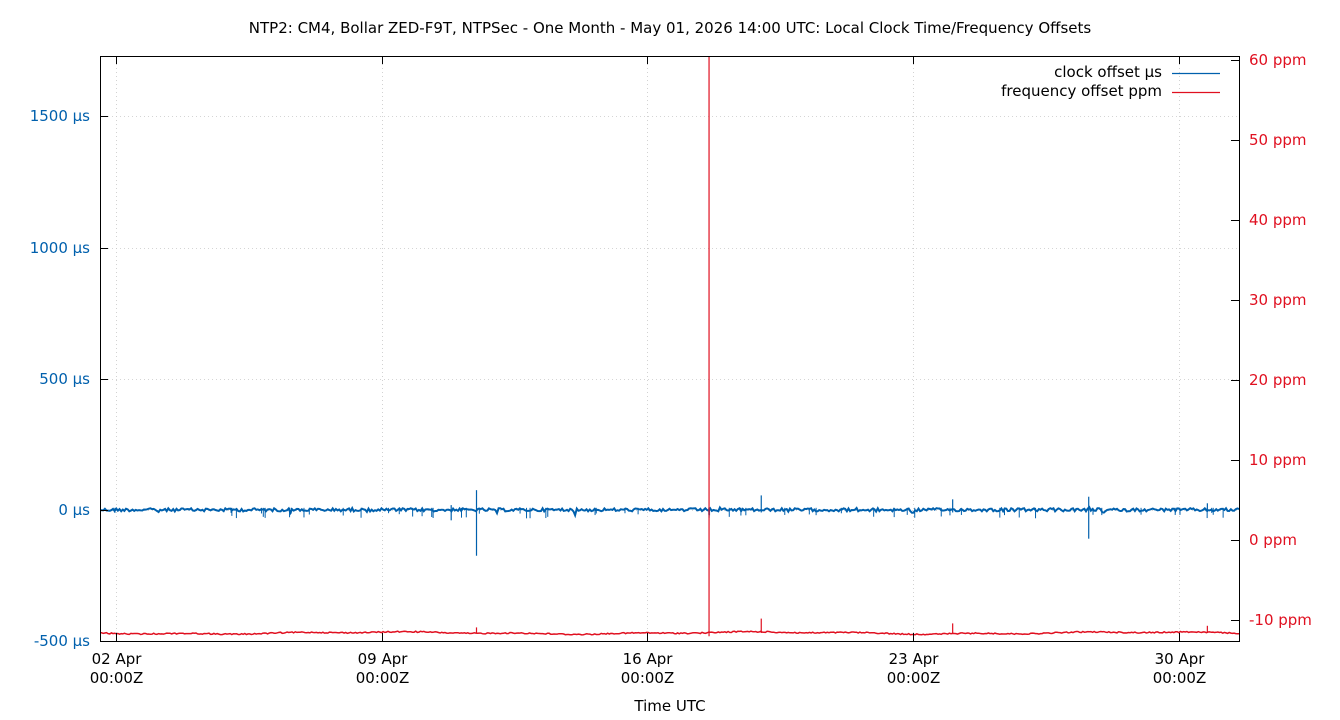  What do you see at coordinates (1278, 139) in the screenshot?
I see `right-y-tick-label: 50 ppm` at bounding box center [1278, 139].